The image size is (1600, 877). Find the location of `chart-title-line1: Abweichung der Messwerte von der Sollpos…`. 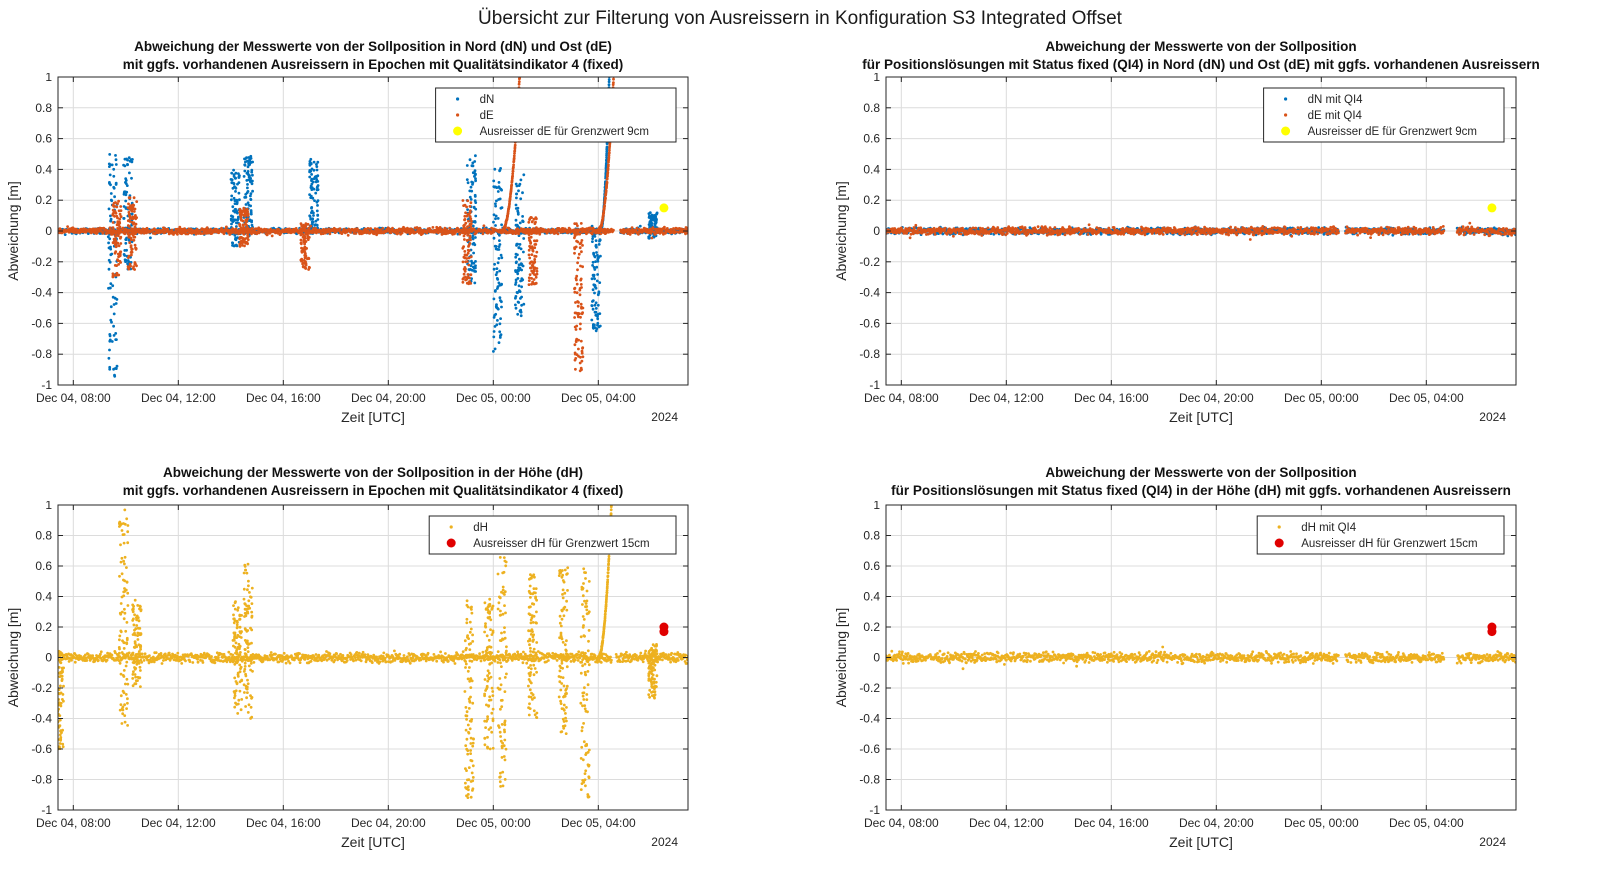

chart-title-line1: Abweichung der Messwerte von der Sollpos… is located at coordinates (1201, 46).